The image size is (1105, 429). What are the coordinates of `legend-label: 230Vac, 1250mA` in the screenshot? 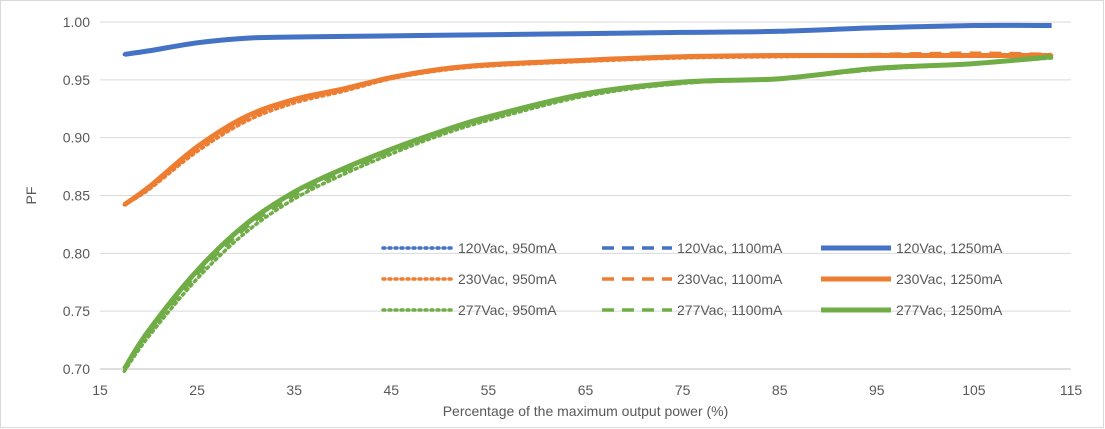 It's located at (949, 279).